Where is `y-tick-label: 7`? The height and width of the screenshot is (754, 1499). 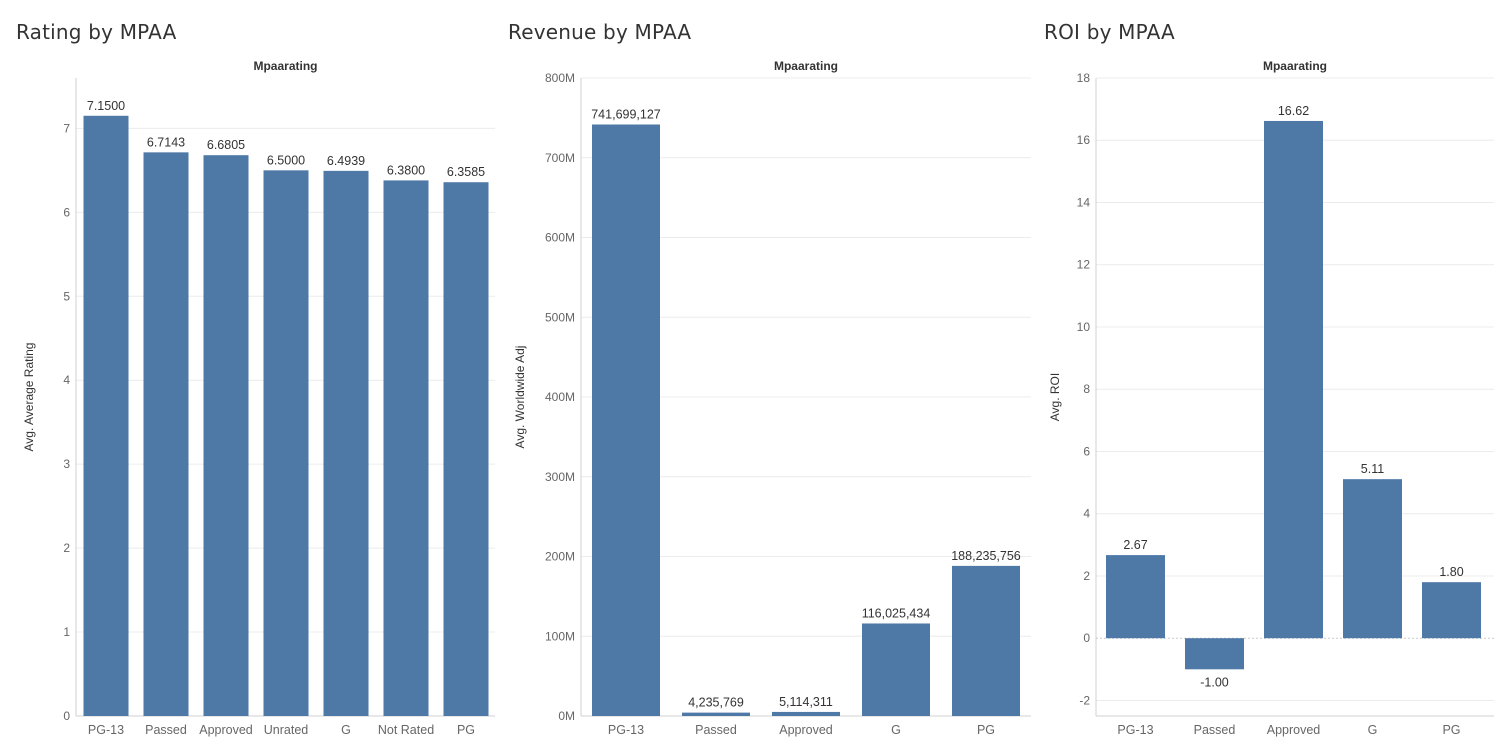 y-tick-label: 7 is located at coordinates (66, 128).